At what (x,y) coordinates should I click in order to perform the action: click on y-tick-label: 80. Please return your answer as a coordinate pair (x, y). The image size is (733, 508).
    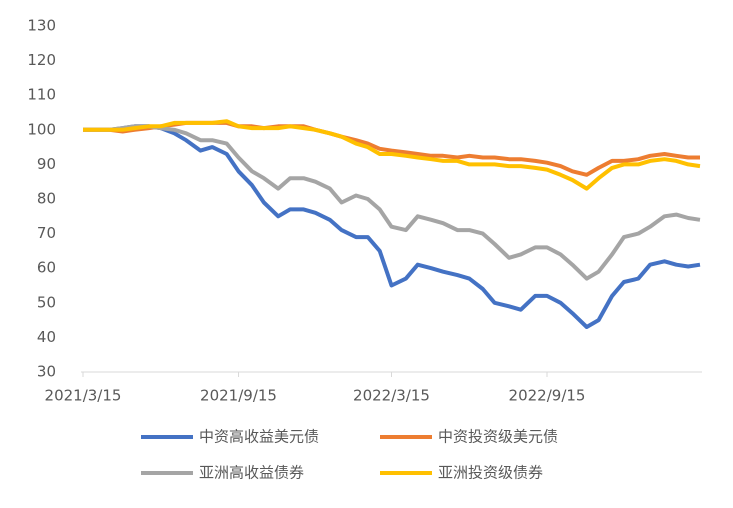
    Looking at the image, I should click on (46, 199).